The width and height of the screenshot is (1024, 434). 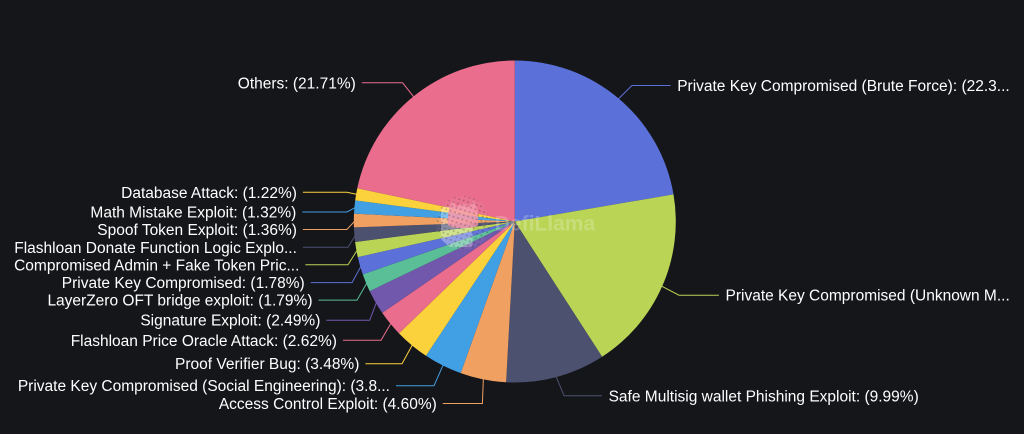 I want to click on svg-text: Proof Verifier Bug: (3.48%), so click(x=267, y=364).